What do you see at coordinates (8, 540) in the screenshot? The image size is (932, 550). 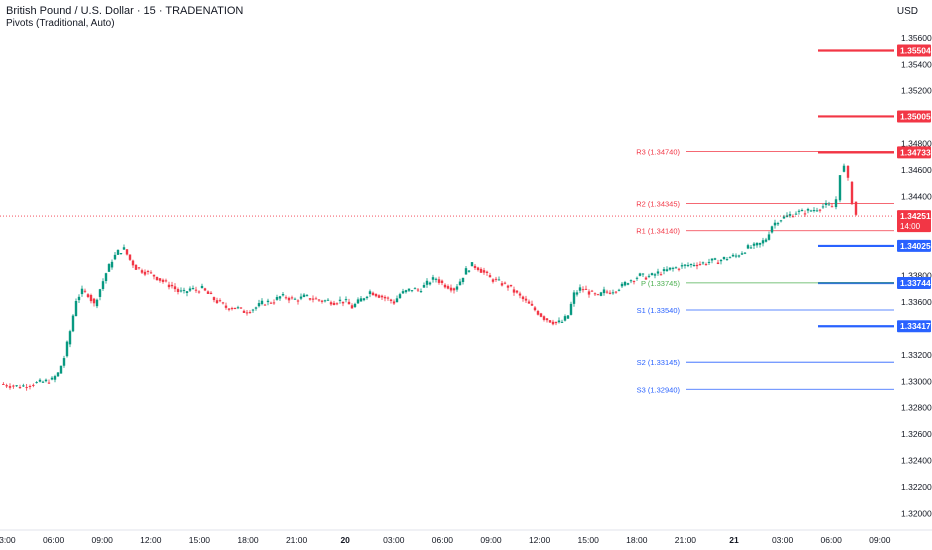 I see `time-tick-label: 03:00` at bounding box center [8, 540].